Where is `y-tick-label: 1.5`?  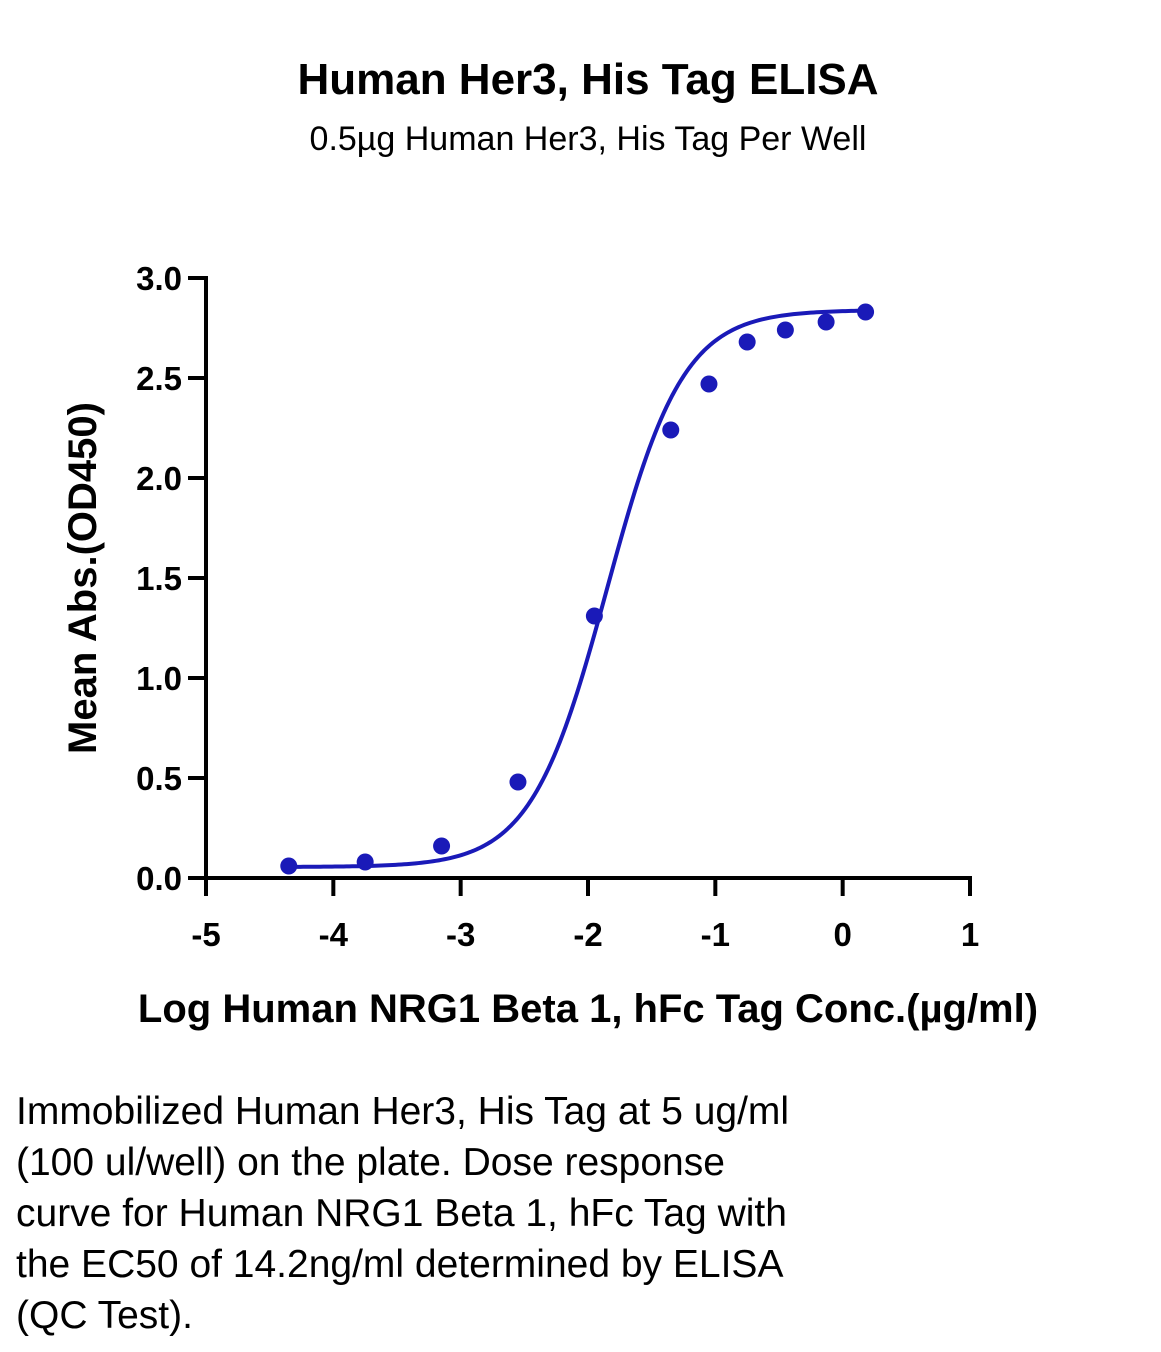
y-tick-label: 1.5 is located at coordinates (159, 578).